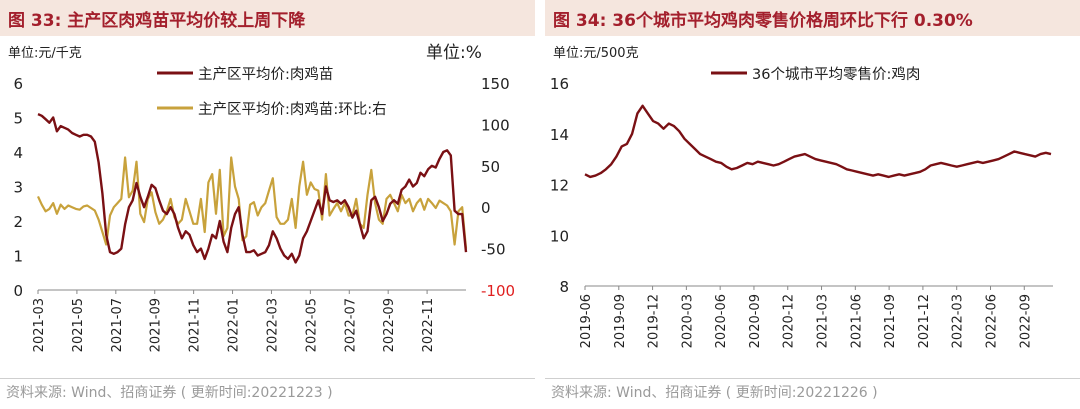 The image size is (1080, 409). Describe the element at coordinates (721, 321) in the screenshot. I see `x-tick-label: 2020-06` at that location.